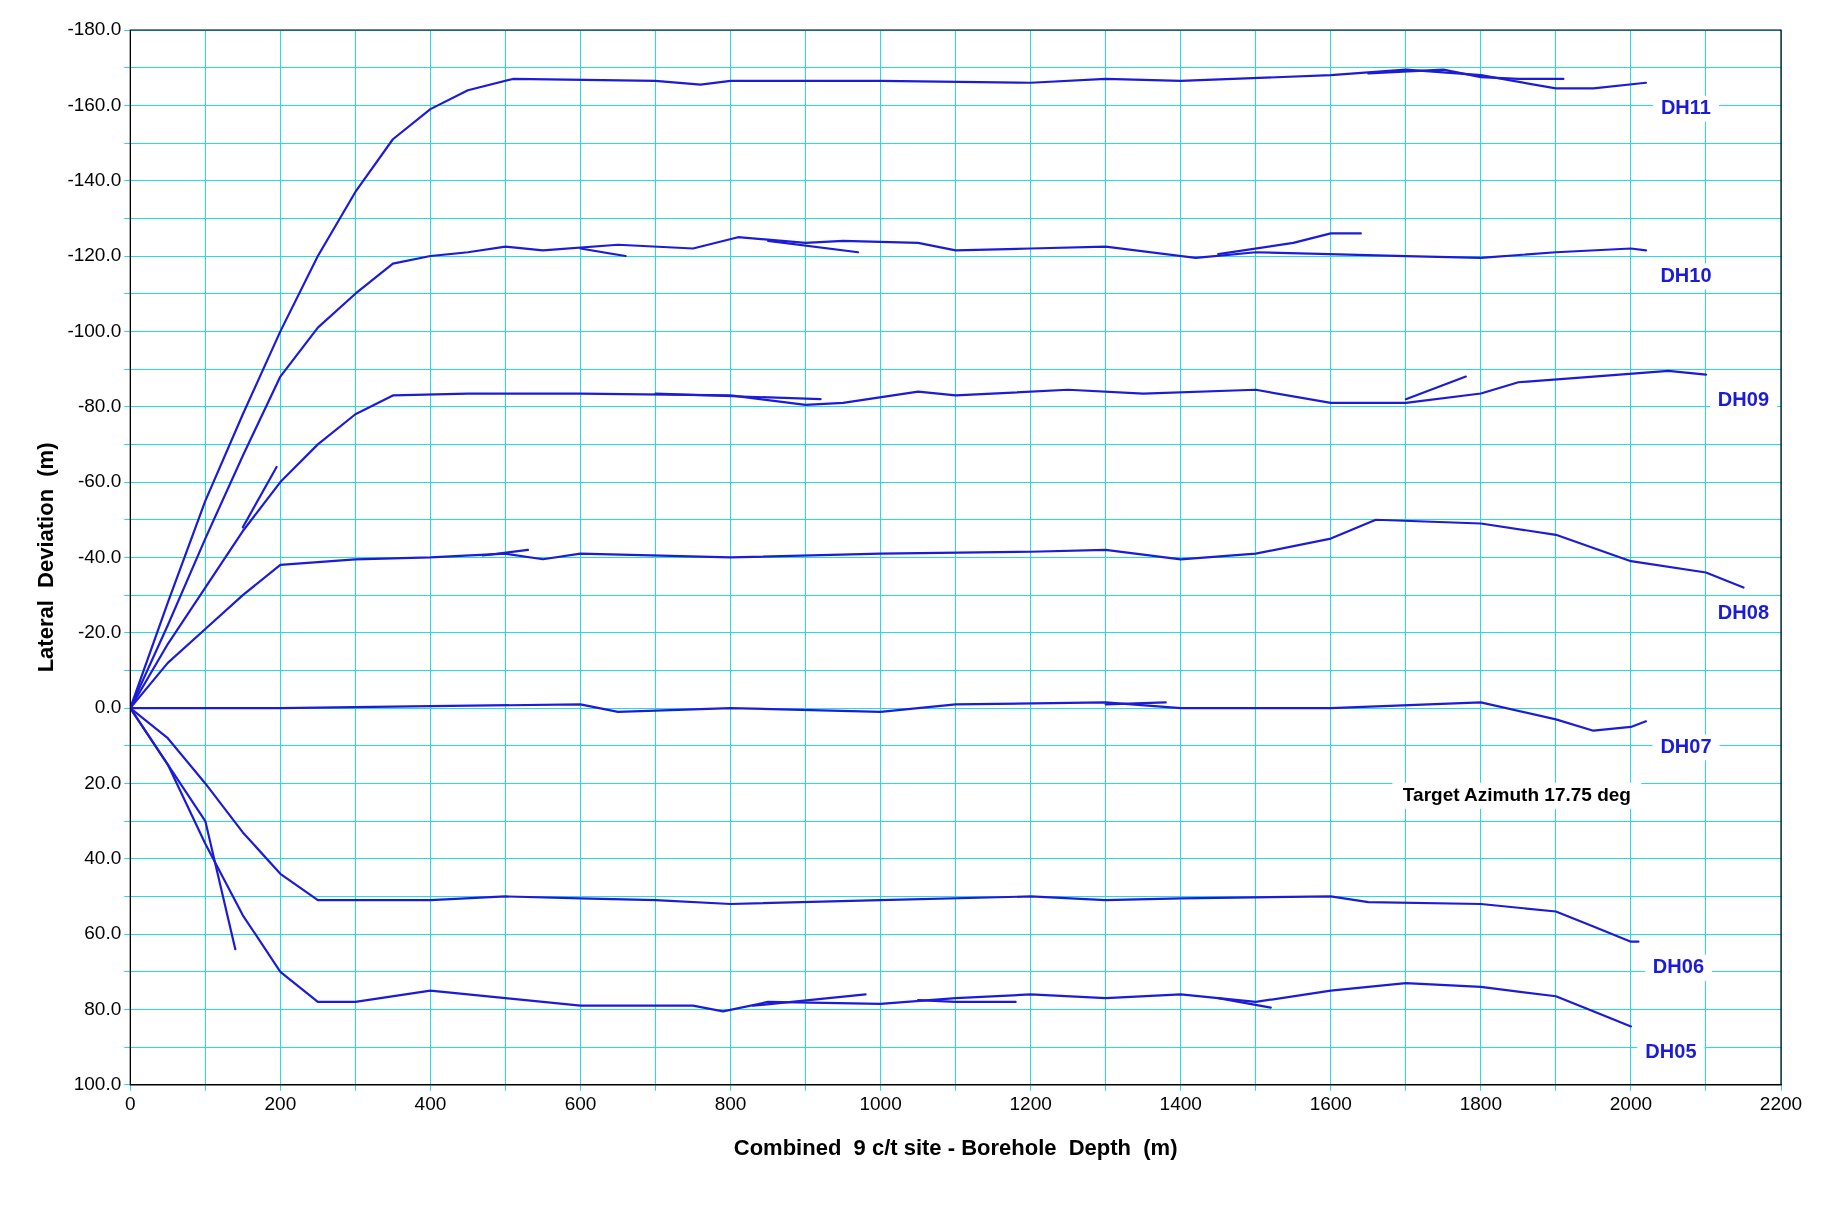  Describe the element at coordinates (99, 405) in the screenshot. I see `y-tick-label: -80.0` at that location.